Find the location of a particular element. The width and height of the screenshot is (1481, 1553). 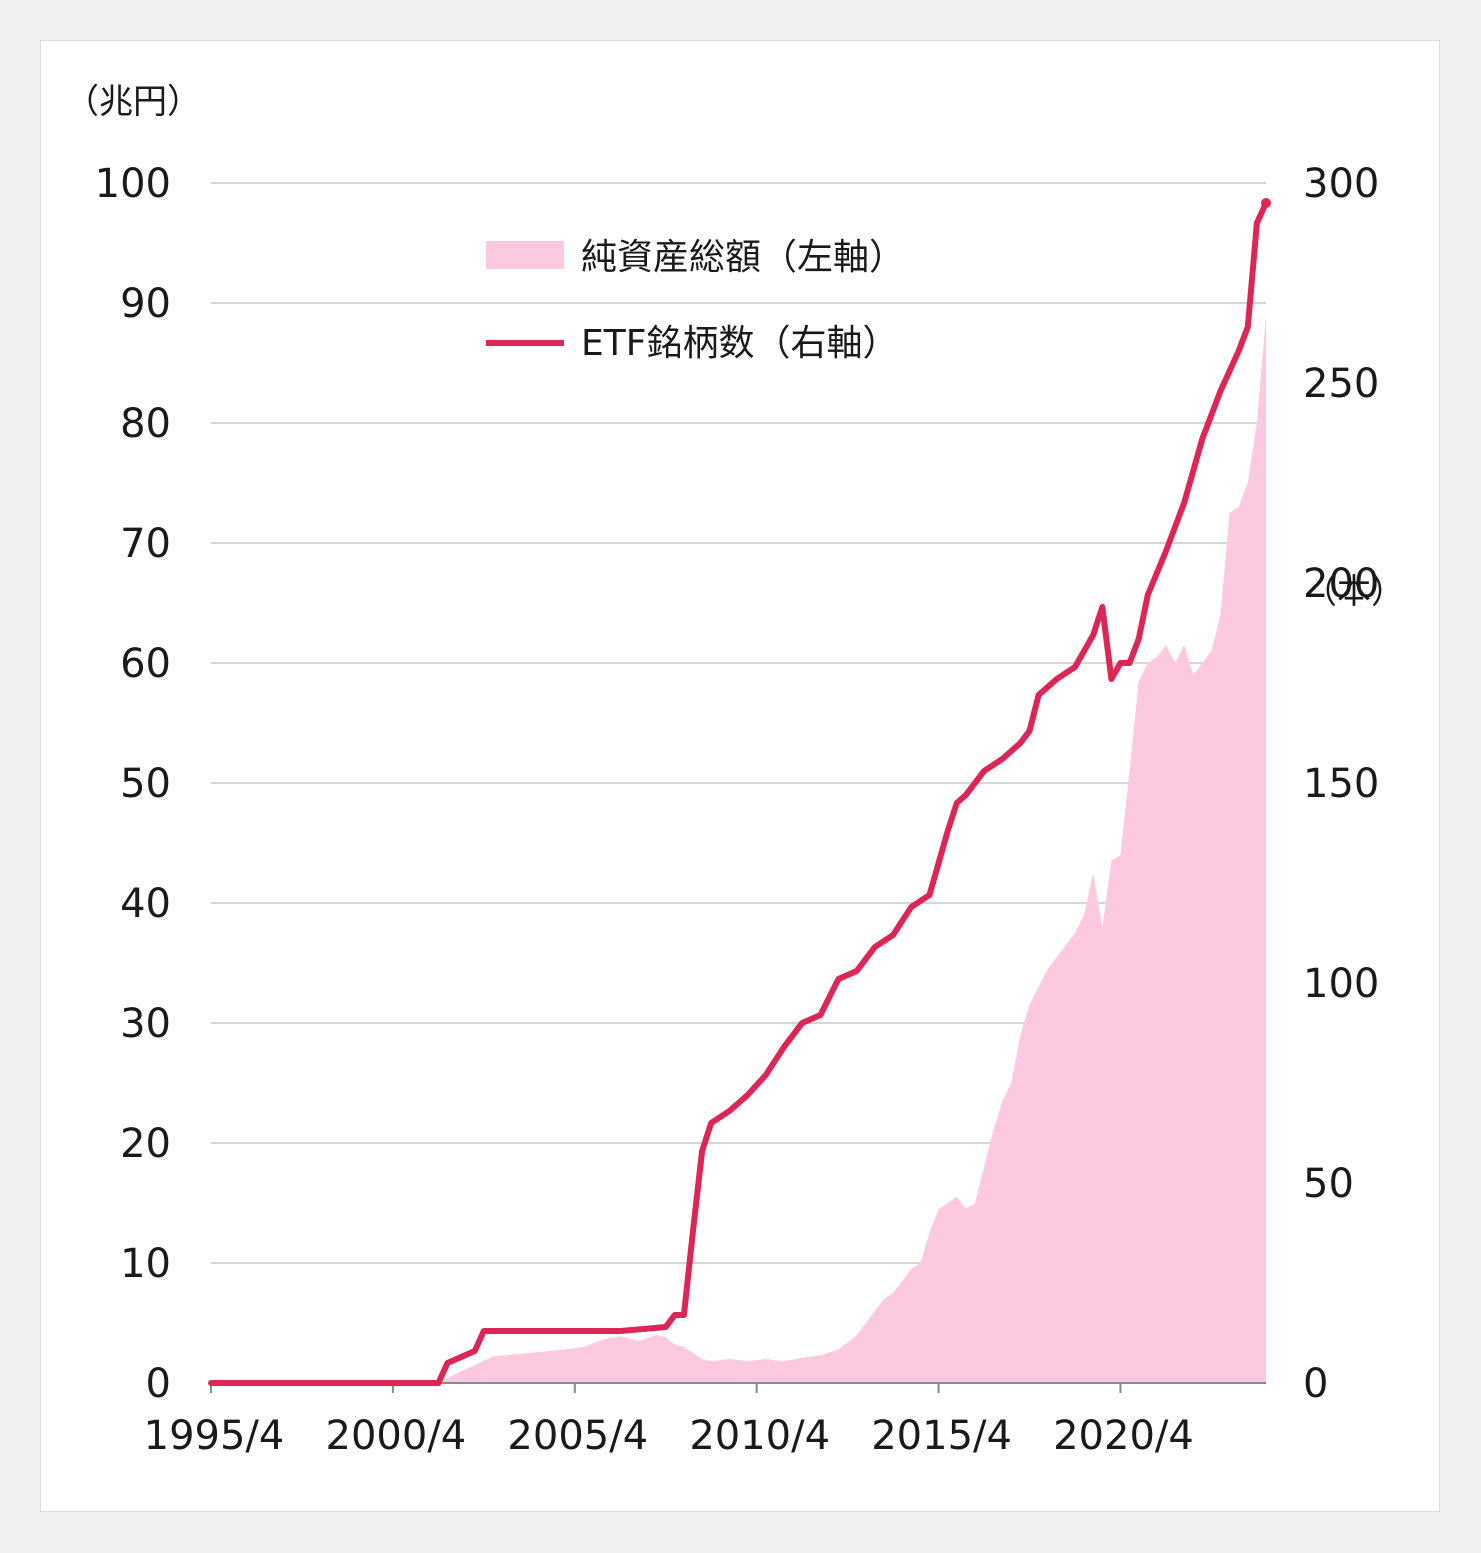

right-tick-label: 50 is located at coordinates (1328, 1184).